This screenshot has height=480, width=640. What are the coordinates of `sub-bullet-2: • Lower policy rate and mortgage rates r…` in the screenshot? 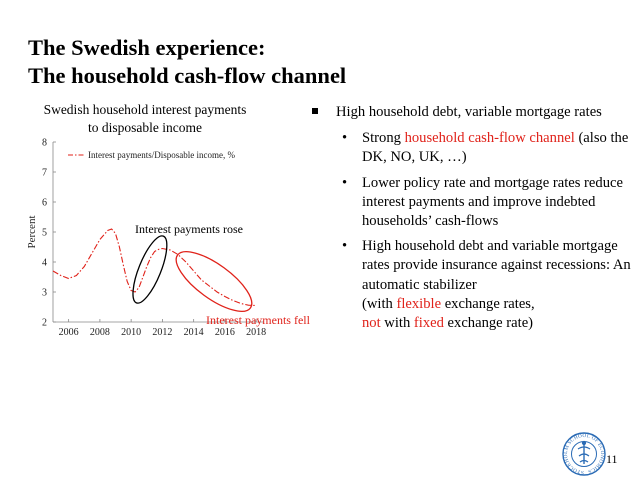 It's located at (471, 203).